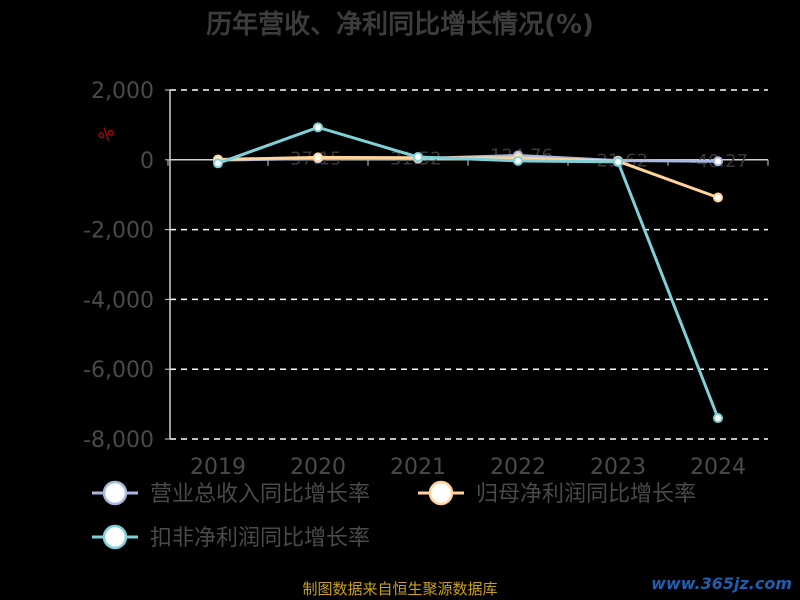  I want to click on y-axis-ticks: 2,000 0 -2,000 -4,000 -6,000 -8,000, so click(118, 266).